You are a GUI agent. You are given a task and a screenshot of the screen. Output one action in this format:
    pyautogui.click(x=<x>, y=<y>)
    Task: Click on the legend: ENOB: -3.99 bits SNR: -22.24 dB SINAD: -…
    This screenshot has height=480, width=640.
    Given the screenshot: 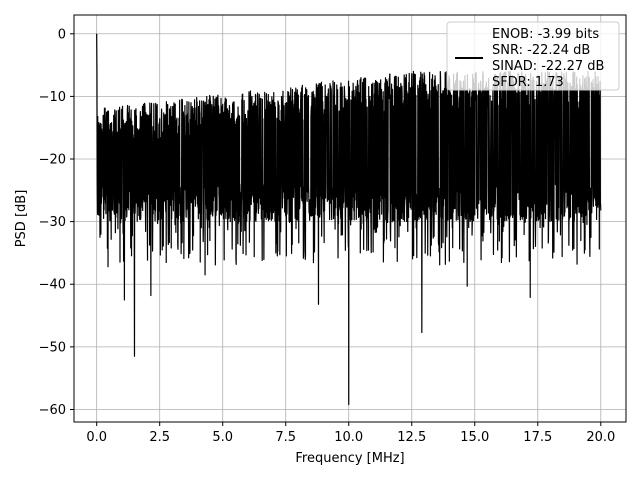 What is the action you would take?
    pyautogui.click(x=533, y=56)
    